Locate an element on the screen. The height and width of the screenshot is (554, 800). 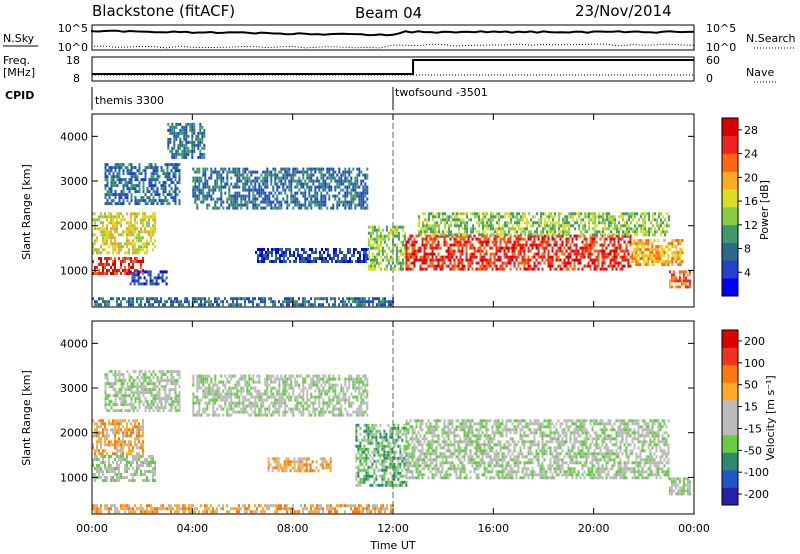
station-title: Blackstone (fitACF) is located at coordinates (163, 11).